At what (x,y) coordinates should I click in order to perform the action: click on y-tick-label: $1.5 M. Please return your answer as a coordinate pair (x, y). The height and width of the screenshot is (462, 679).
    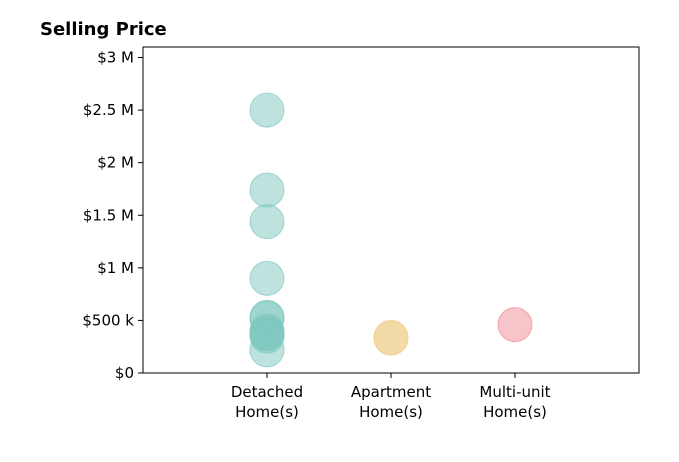
    Looking at the image, I should click on (108, 215).